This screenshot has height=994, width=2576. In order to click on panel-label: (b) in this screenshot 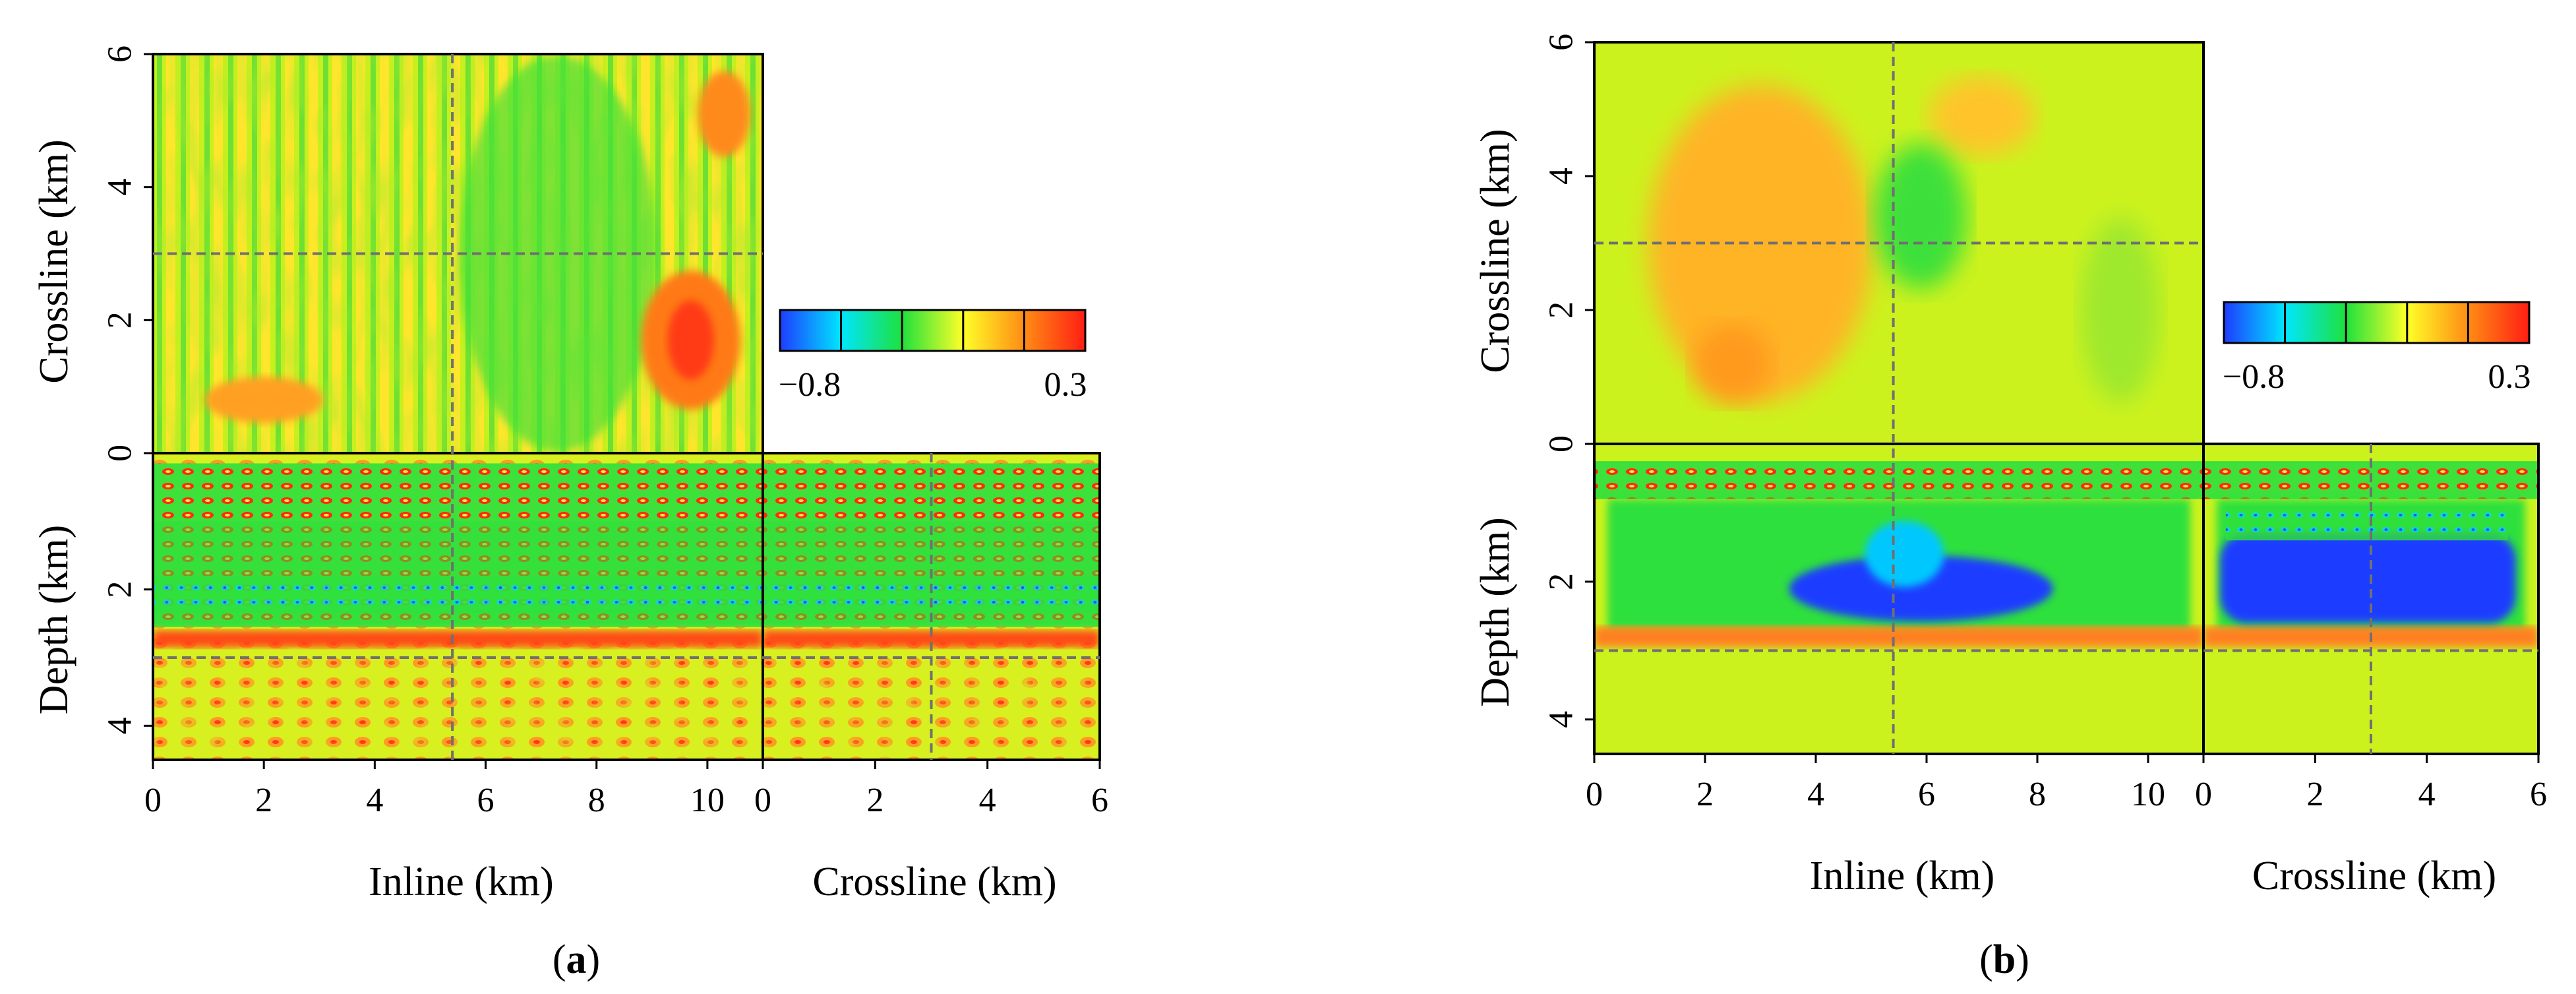, I will do `click(2004, 959)`.